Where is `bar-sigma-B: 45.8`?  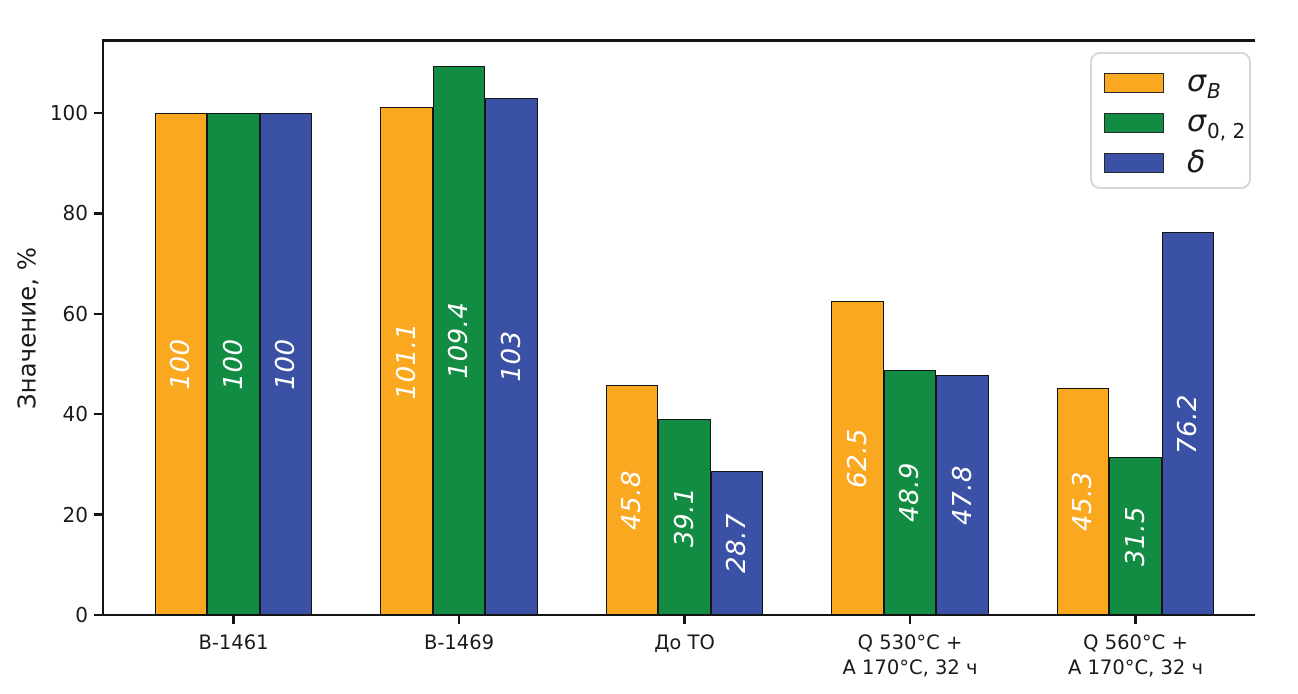
bar-sigma-B: 45.8 is located at coordinates (632, 500).